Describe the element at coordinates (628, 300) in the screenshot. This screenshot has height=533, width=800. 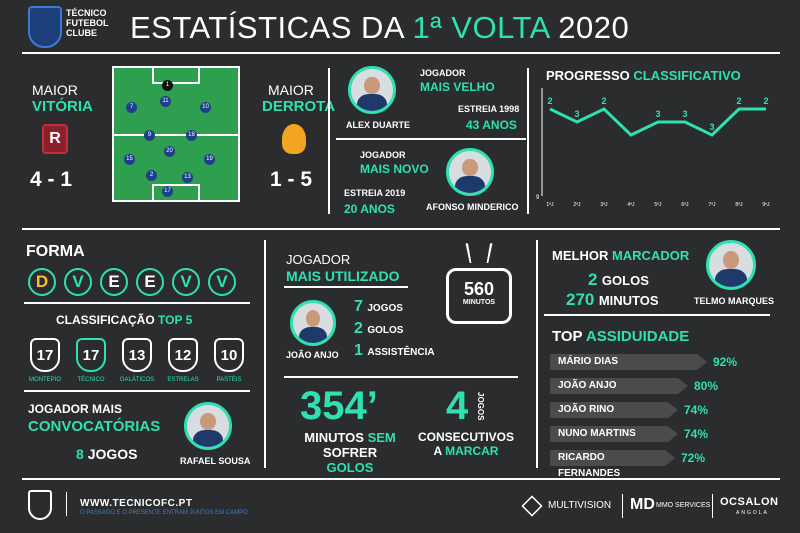
I see `scorer-minutes-unit: MINUTOS` at that location.